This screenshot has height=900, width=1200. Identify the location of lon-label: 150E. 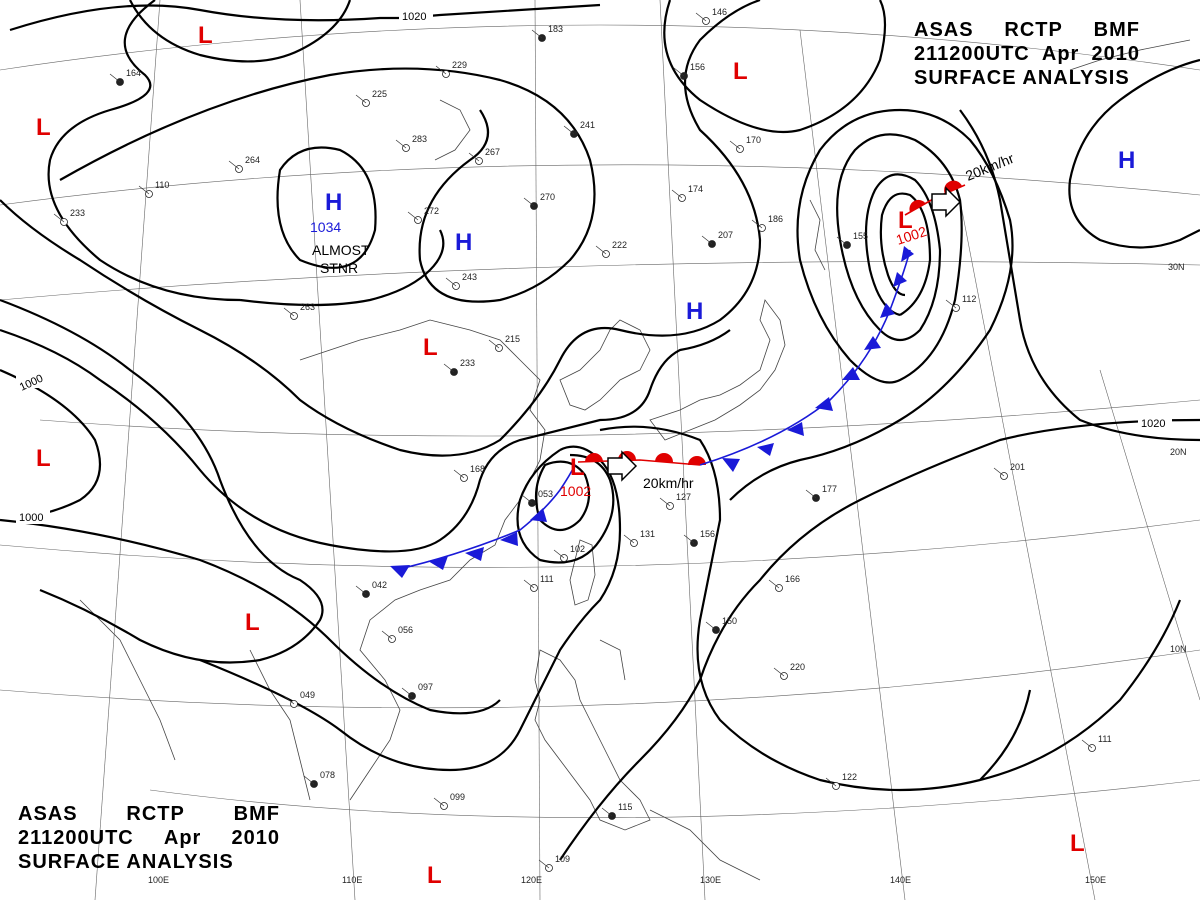
(1095, 880).